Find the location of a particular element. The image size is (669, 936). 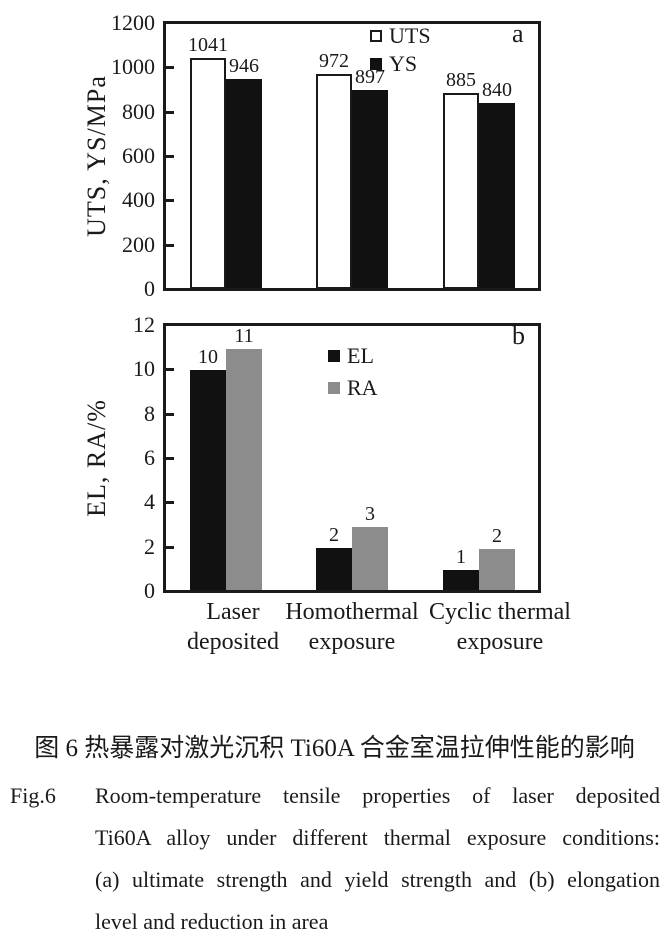

panel-a-y-tick-label: 600 is located at coordinates (138, 155).